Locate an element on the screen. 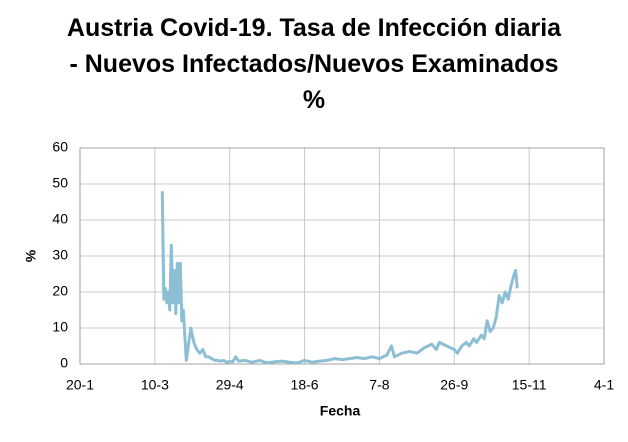 Image resolution: width=628 pixels, height=442 pixels. x-axis-label: Fecha is located at coordinates (340, 411).